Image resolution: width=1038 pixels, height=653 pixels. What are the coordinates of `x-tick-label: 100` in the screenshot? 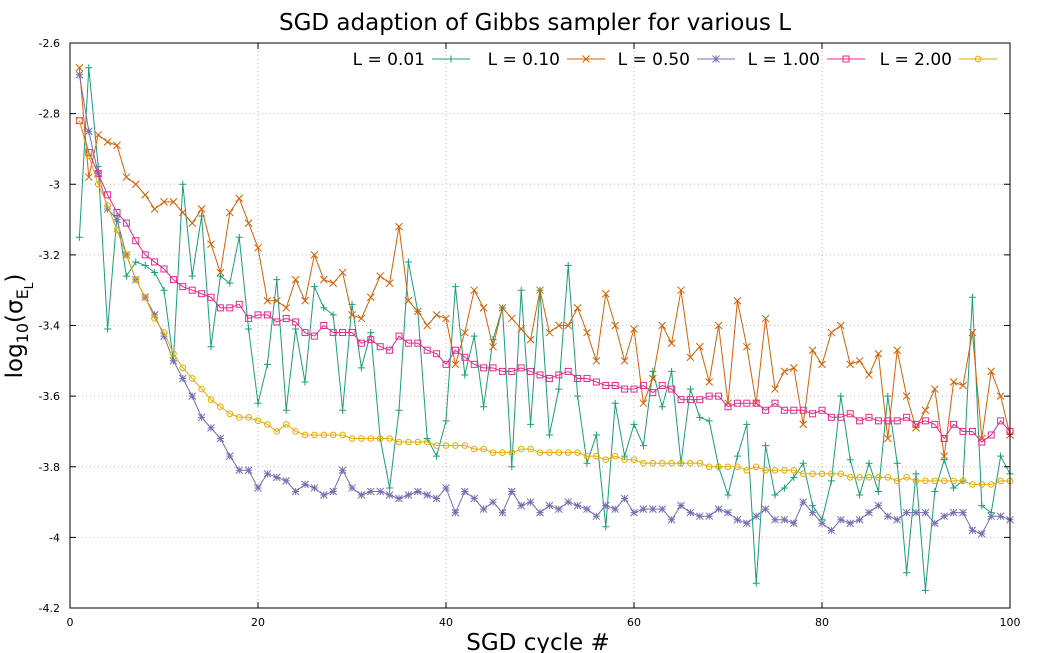 It's located at (1010, 622).